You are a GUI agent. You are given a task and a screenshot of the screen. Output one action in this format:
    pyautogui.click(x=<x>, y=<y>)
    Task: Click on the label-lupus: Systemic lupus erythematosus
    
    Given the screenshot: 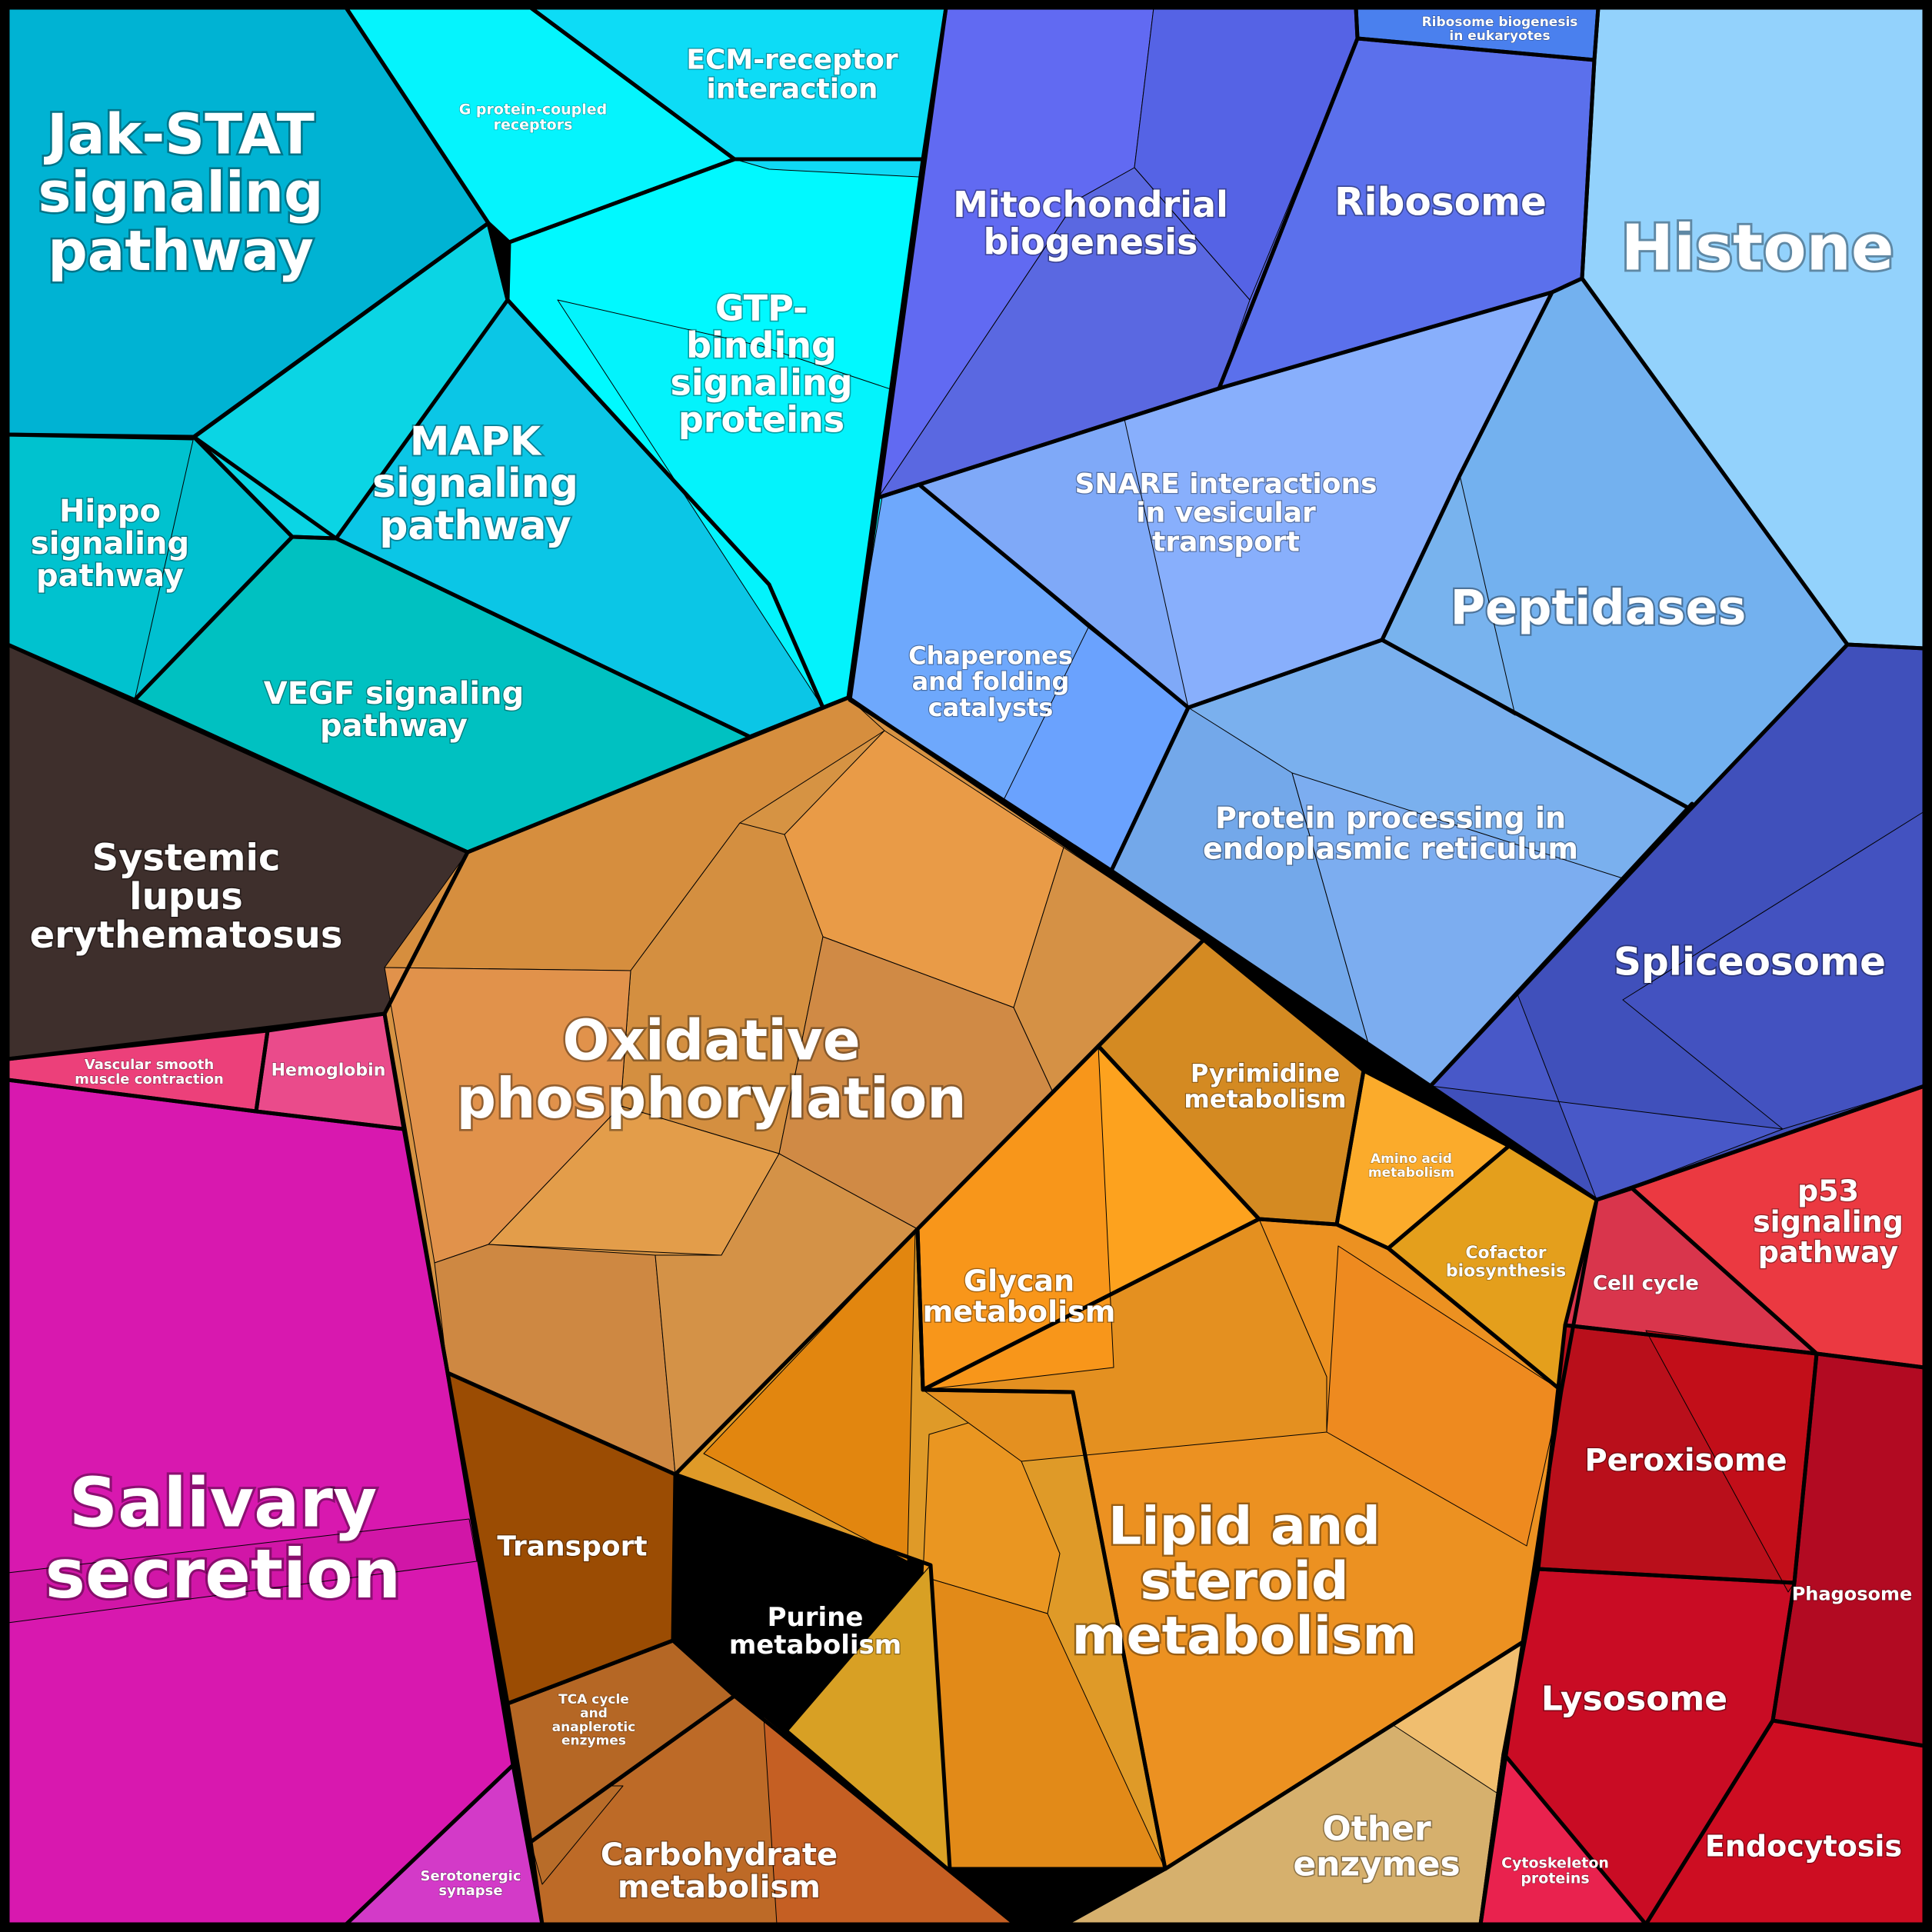 What is the action you would take?
    pyautogui.click(x=186, y=896)
    